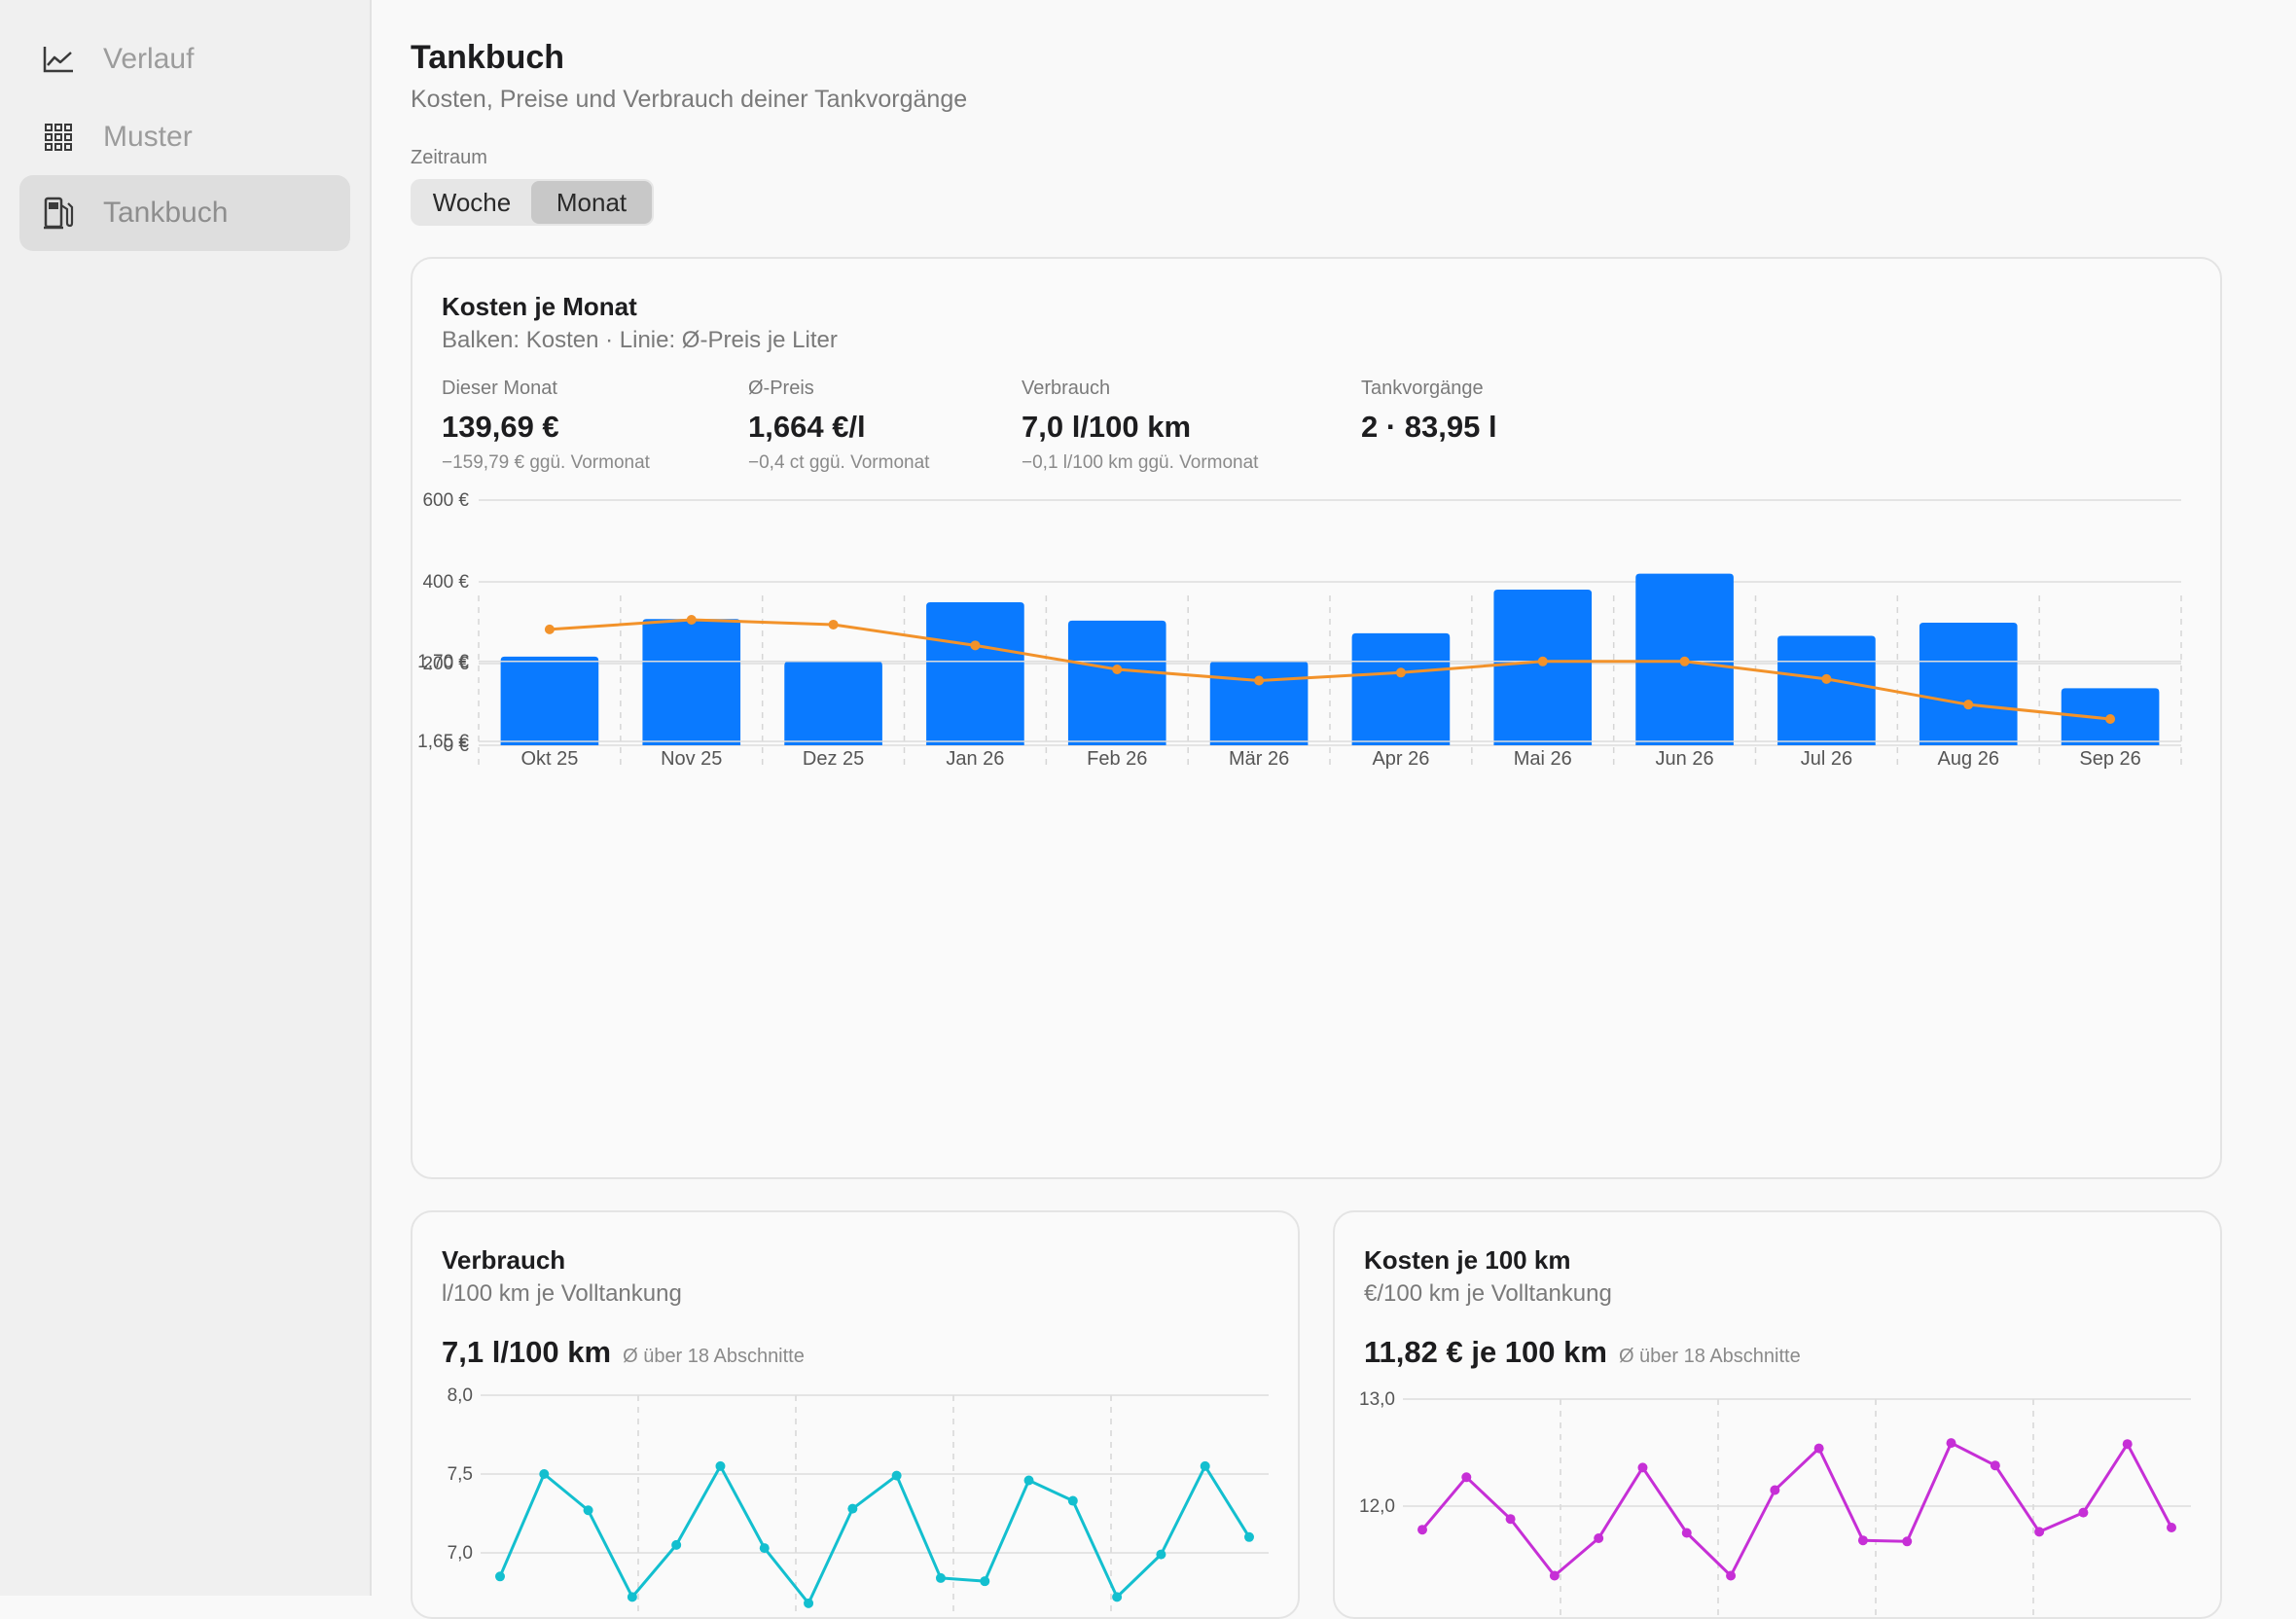 The image size is (2296, 1619). What do you see at coordinates (1467, 1260) in the screenshot?
I see `card-title: Kosten je 100 km` at bounding box center [1467, 1260].